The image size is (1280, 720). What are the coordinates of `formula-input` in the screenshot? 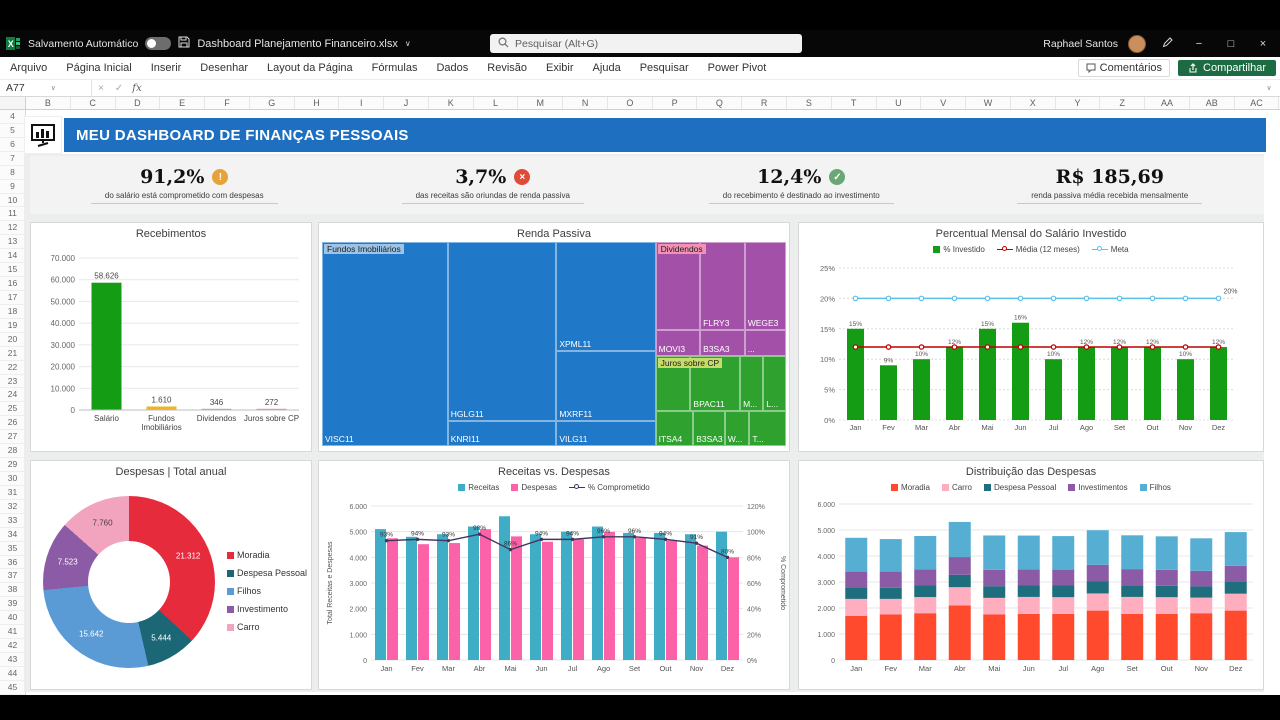 It's located at (702, 88).